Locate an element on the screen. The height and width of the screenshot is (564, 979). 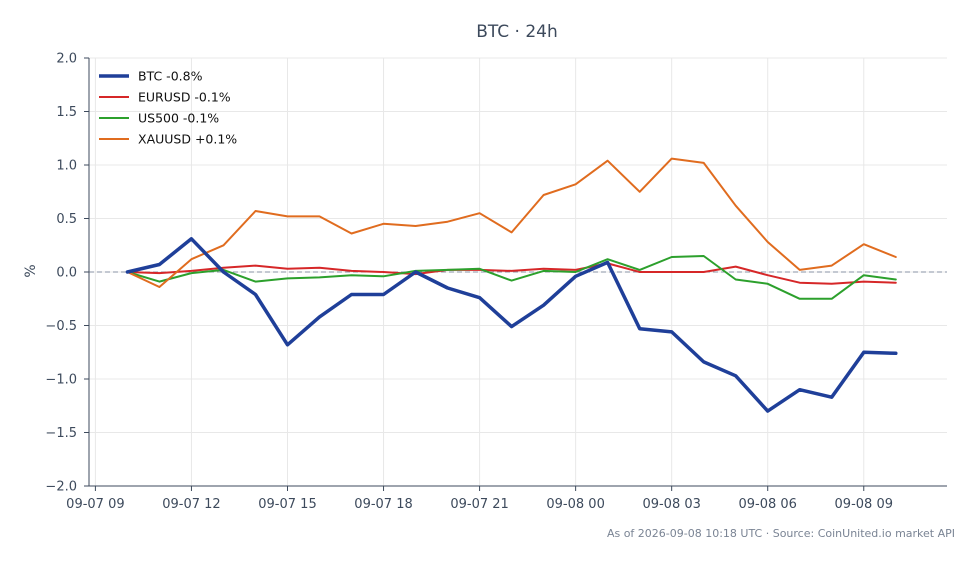
y-tick-label: 0.0 is located at coordinates (66, 273).